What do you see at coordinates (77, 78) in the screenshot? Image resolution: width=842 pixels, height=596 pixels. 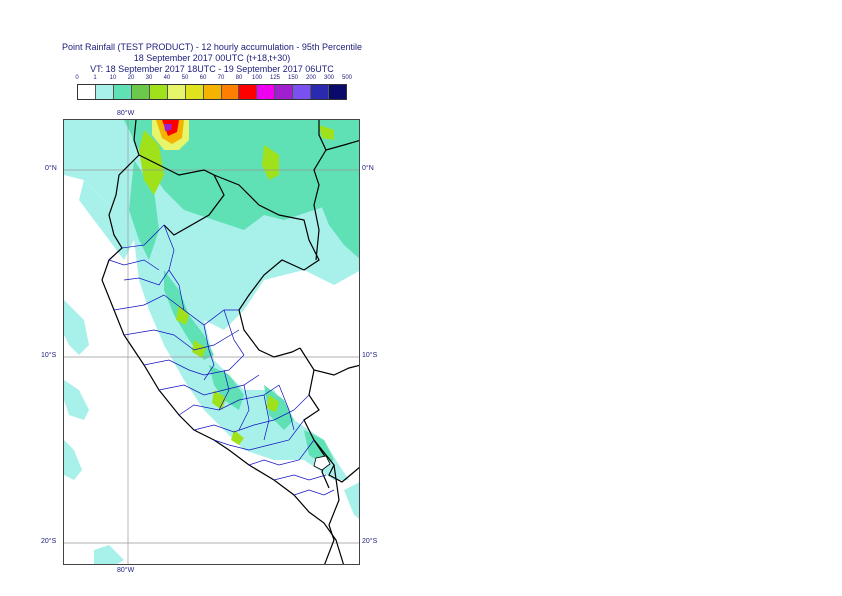 I see `legend-tick-label: 0` at bounding box center [77, 78].